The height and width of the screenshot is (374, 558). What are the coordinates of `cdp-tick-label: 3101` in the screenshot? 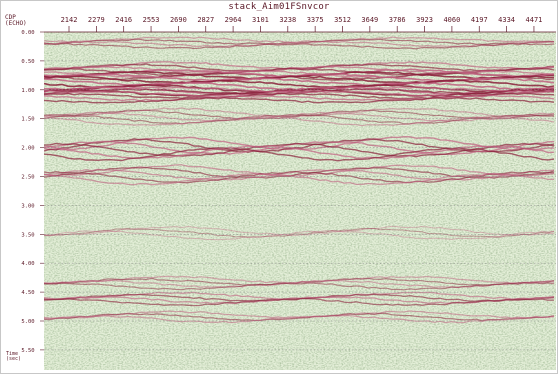 It's located at (260, 20).